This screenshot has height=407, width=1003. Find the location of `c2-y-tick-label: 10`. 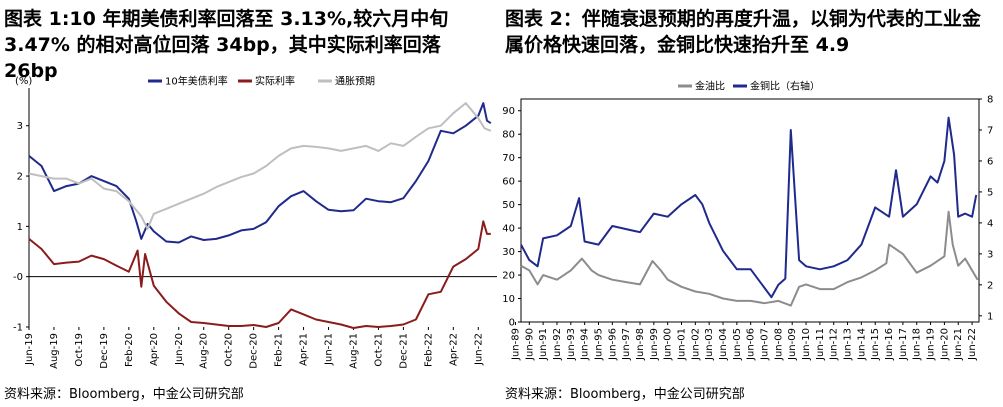

c2-y-tick-label: 10 is located at coordinates (508, 299).